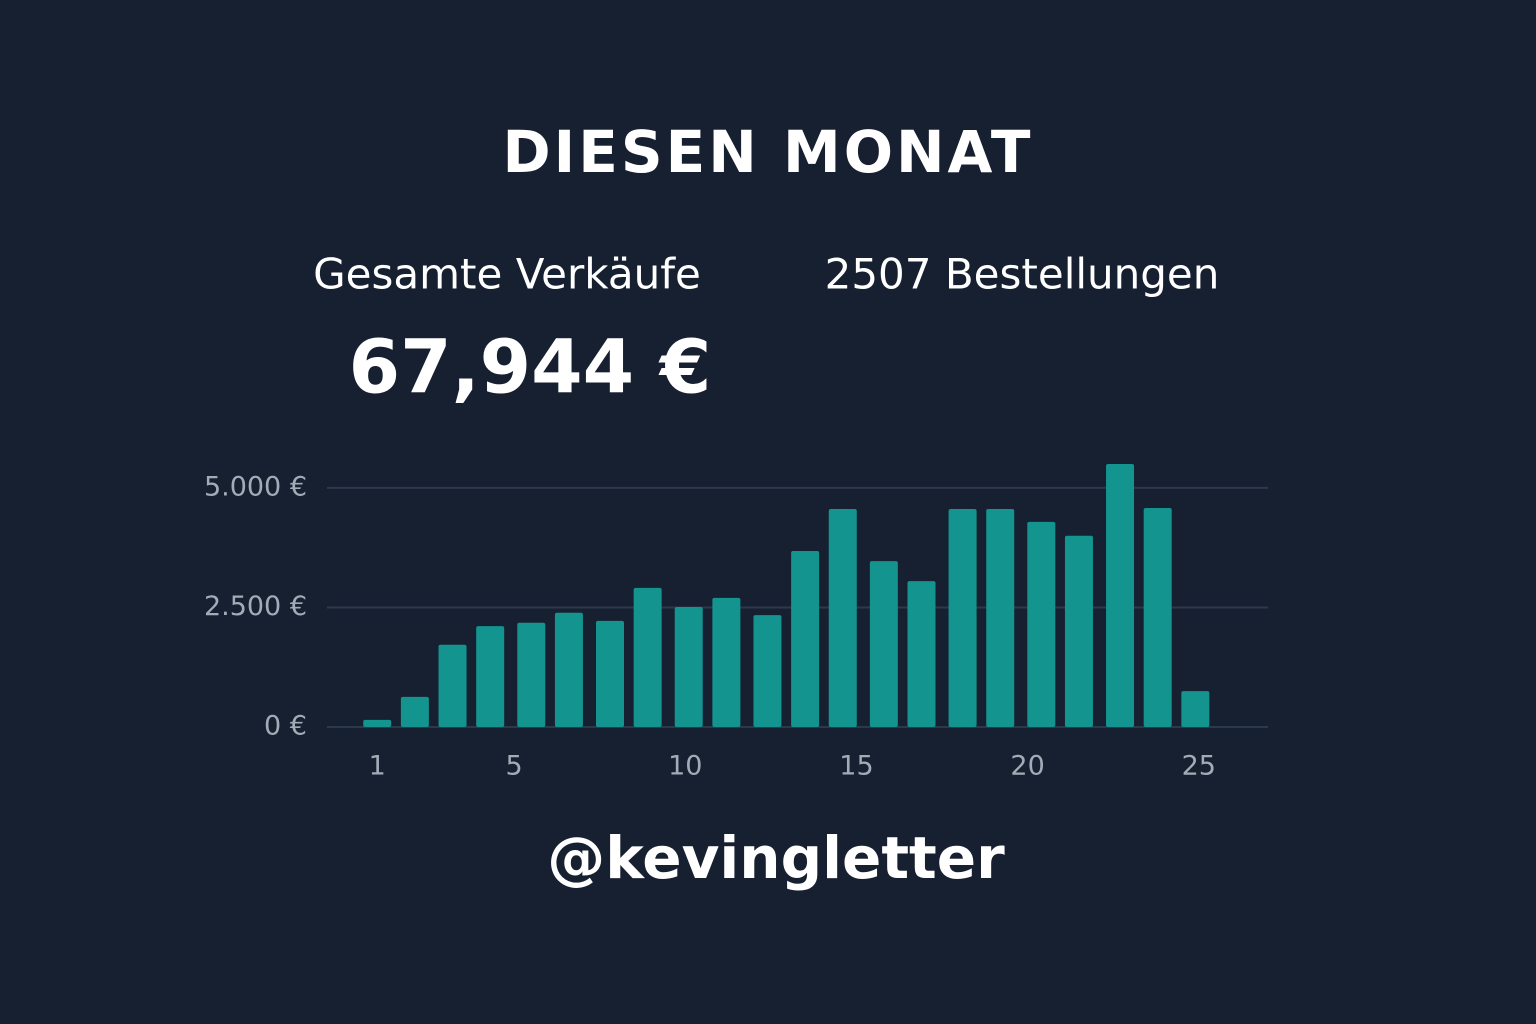  What do you see at coordinates (255, 486) in the screenshot?
I see `y-tick-label: 5.000 €` at bounding box center [255, 486].